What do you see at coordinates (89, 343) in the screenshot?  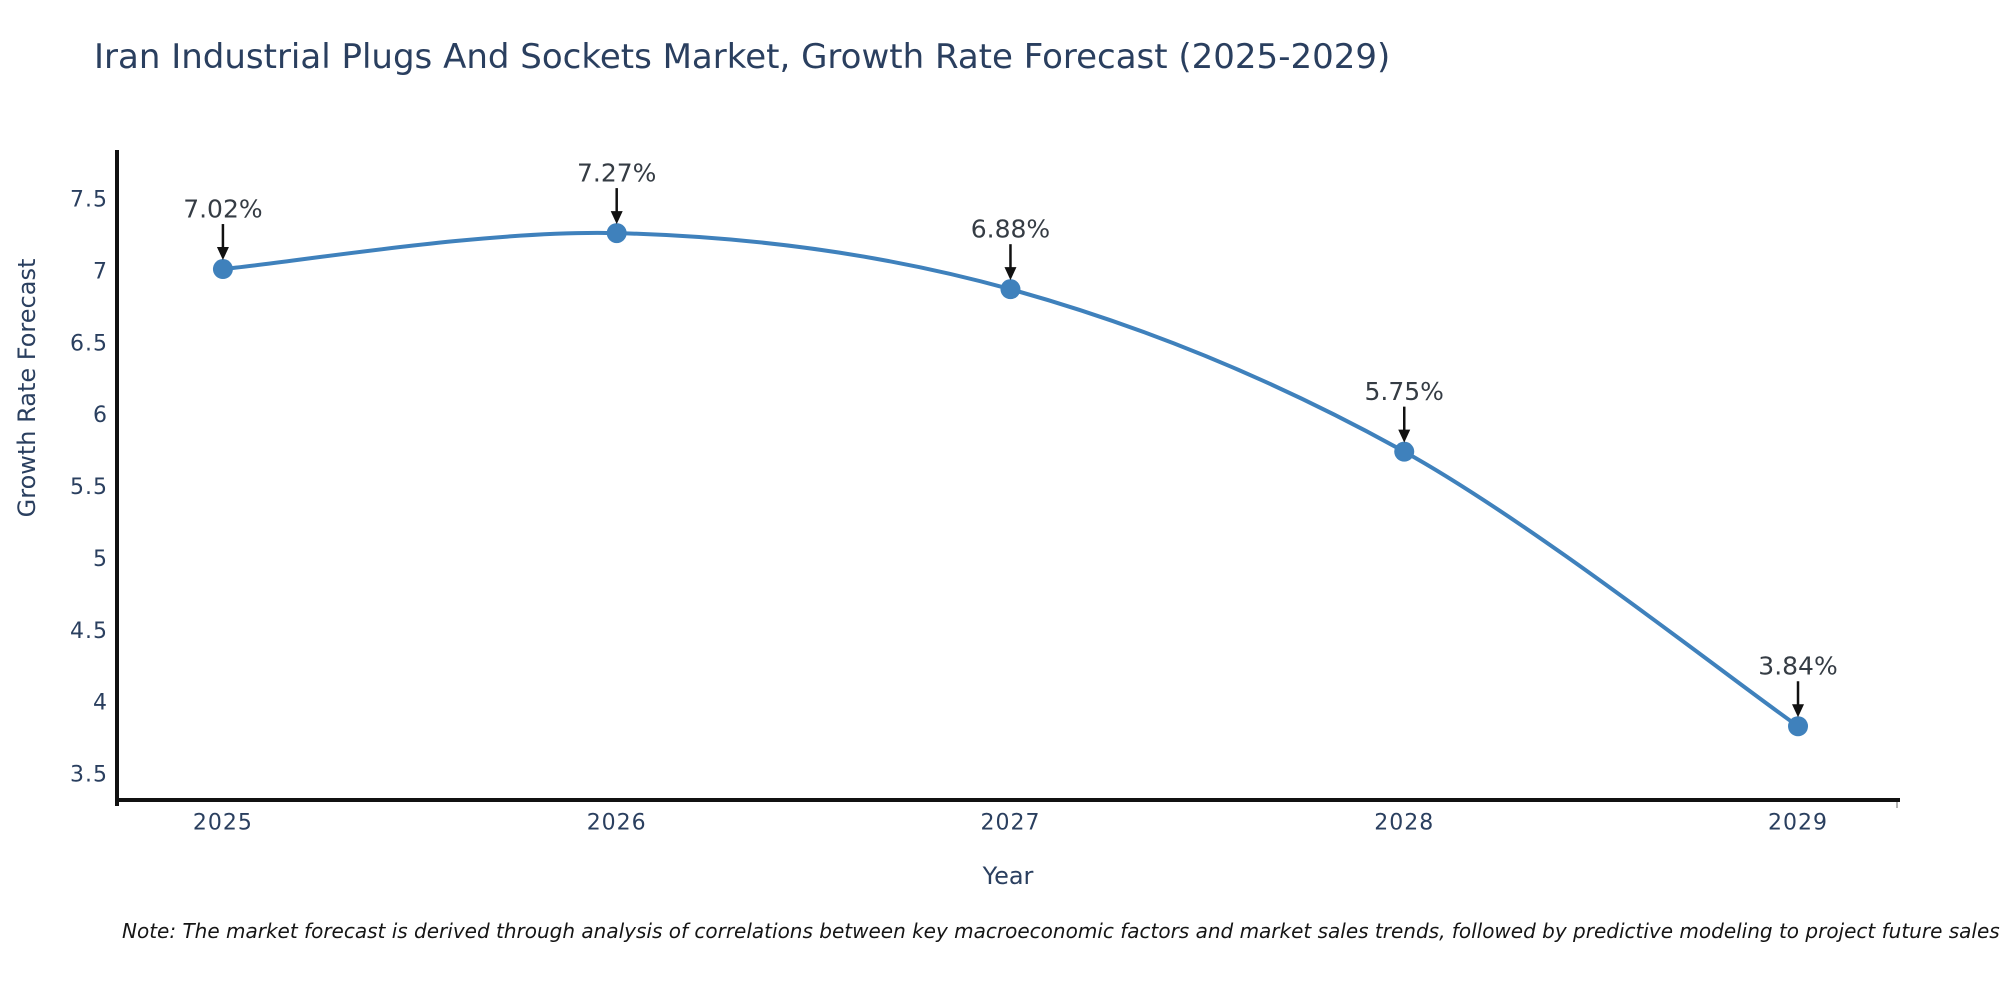 I see `y-tick-label: 6.5` at bounding box center [89, 343].